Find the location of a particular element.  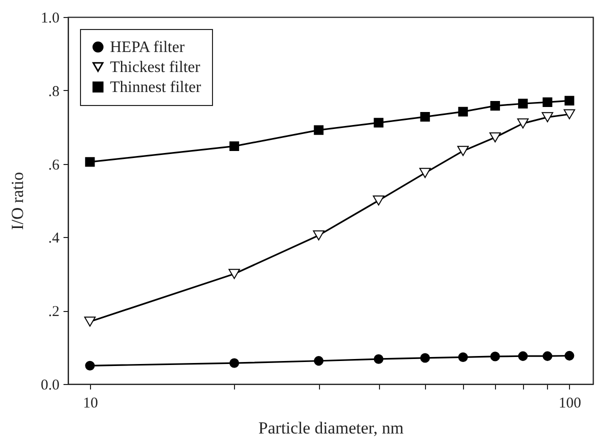

x-axis-title: Particle diameter, nm is located at coordinates (331, 428).